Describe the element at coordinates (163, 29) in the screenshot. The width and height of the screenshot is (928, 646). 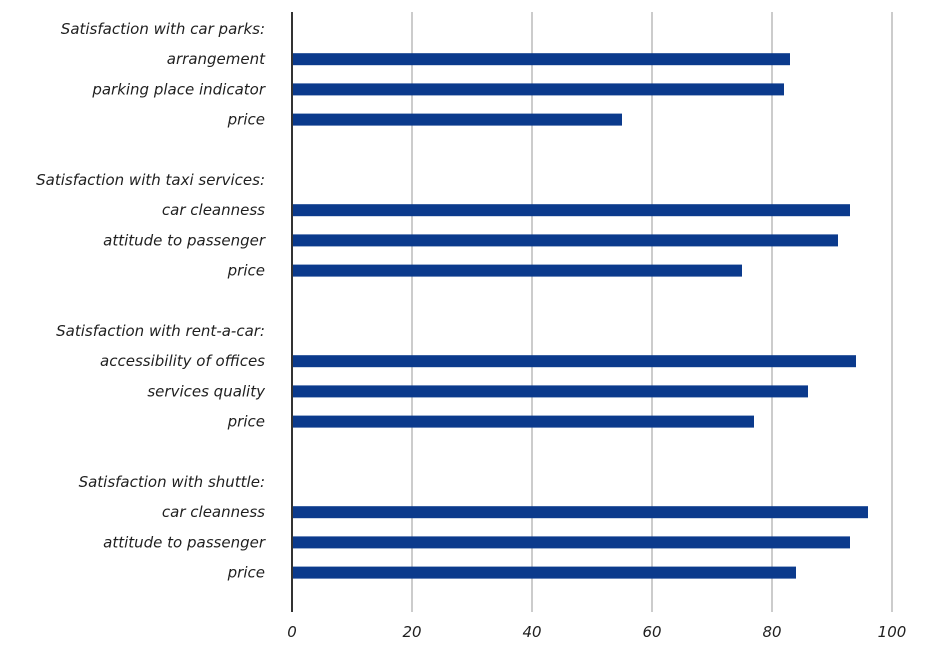
I see `group-label: Satisfaction with car parks:` at that location.